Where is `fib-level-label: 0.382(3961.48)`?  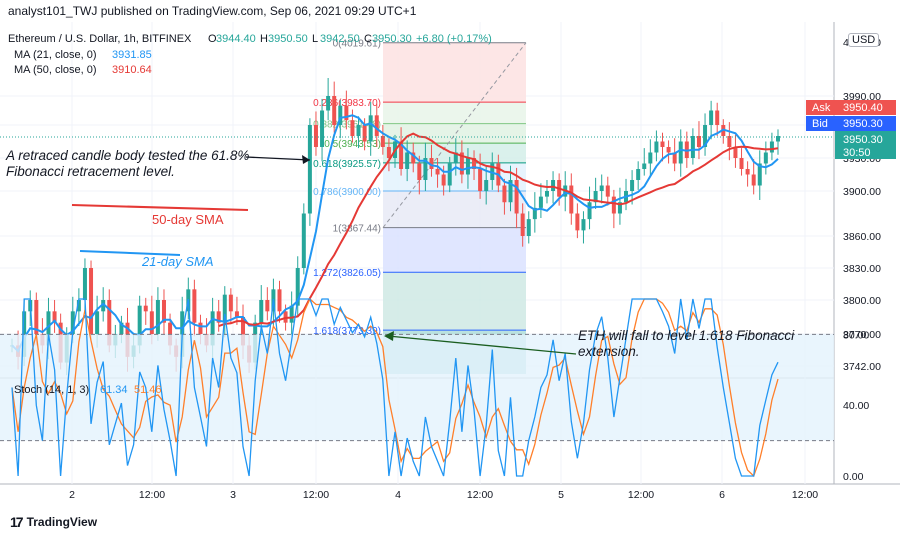 fib-level-label: 0.382(3961.48) is located at coordinates (347, 125).